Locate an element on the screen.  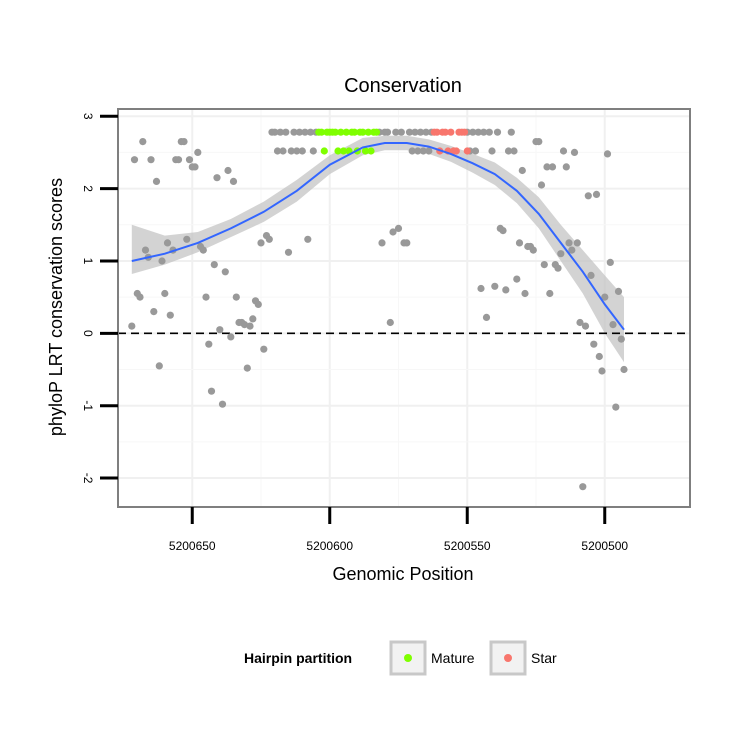
legend-title: Hairpin partition is located at coordinates (298, 658).